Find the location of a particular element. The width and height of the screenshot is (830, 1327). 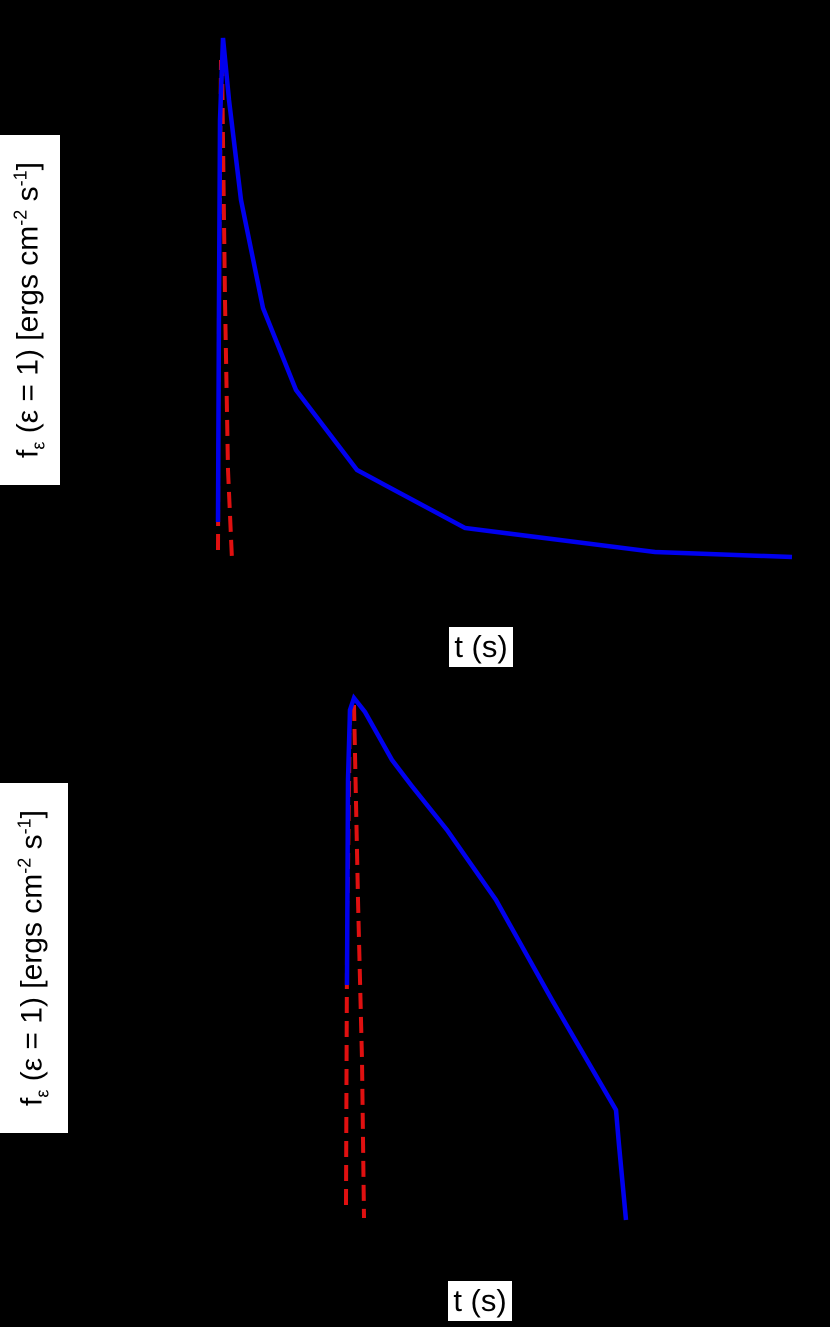

y-label-sub: ε is located at coordinates (42, 1093).